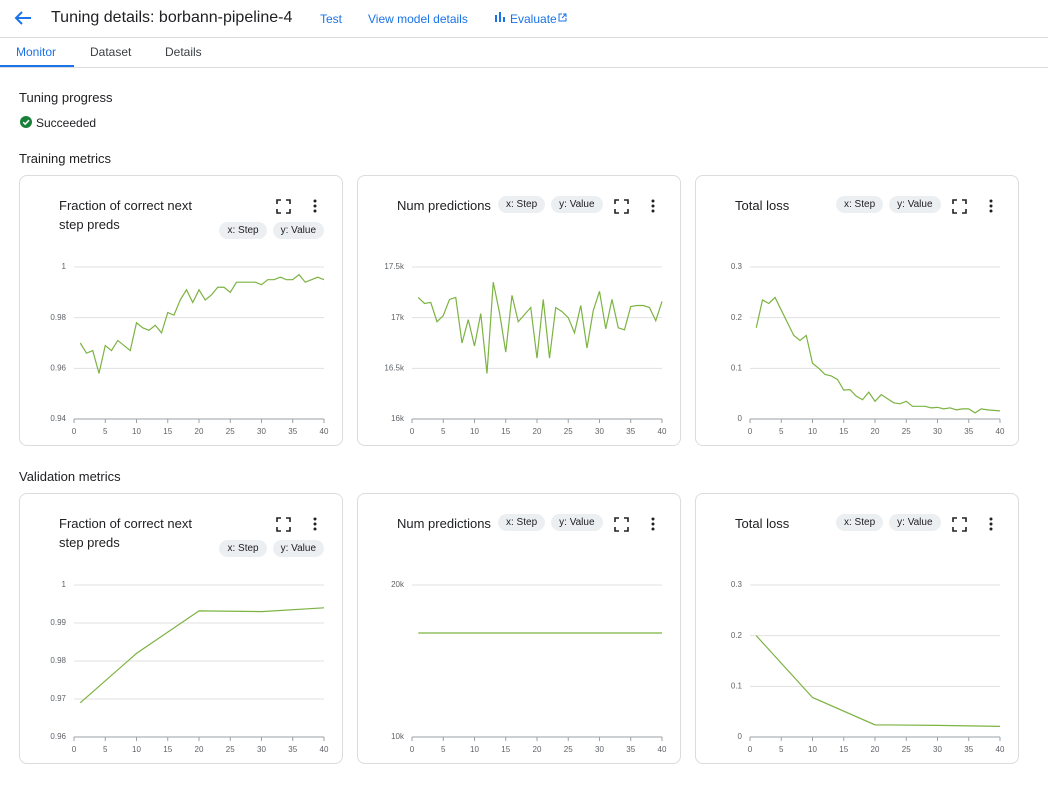 The width and height of the screenshot is (1048, 792). What do you see at coordinates (444, 523) in the screenshot?
I see `chart-title: Num predictions` at bounding box center [444, 523].